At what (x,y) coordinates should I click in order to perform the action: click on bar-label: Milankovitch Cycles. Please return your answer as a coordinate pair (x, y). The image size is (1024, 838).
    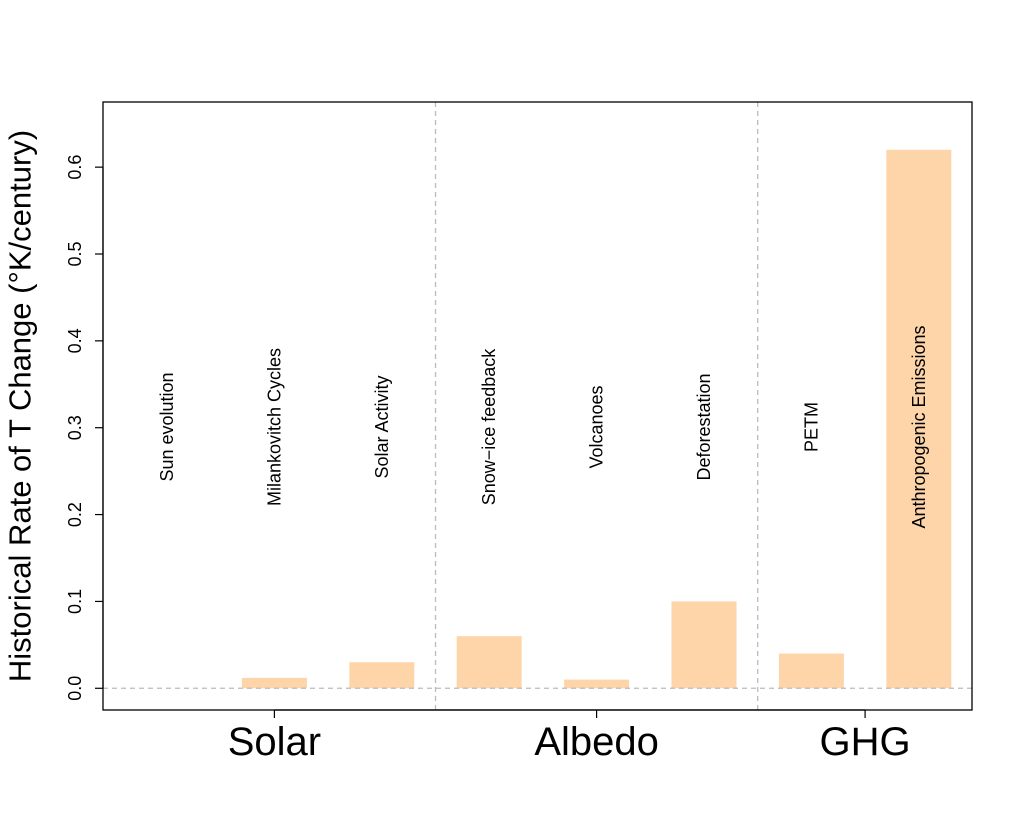
    Looking at the image, I should click on (274, 427).